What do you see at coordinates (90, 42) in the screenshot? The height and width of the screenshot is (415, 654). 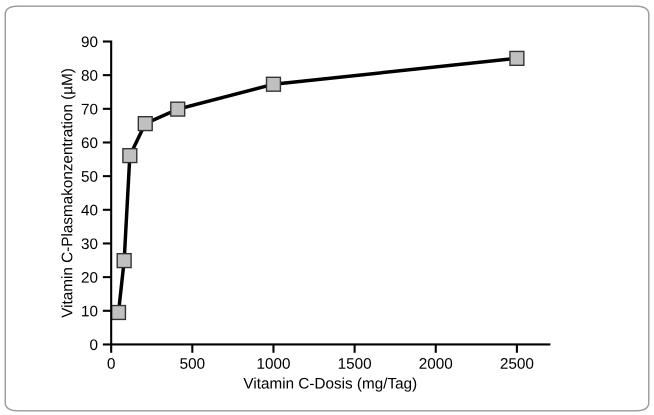 I see `y-tick-label: 90` at bounding box center [90, 42].